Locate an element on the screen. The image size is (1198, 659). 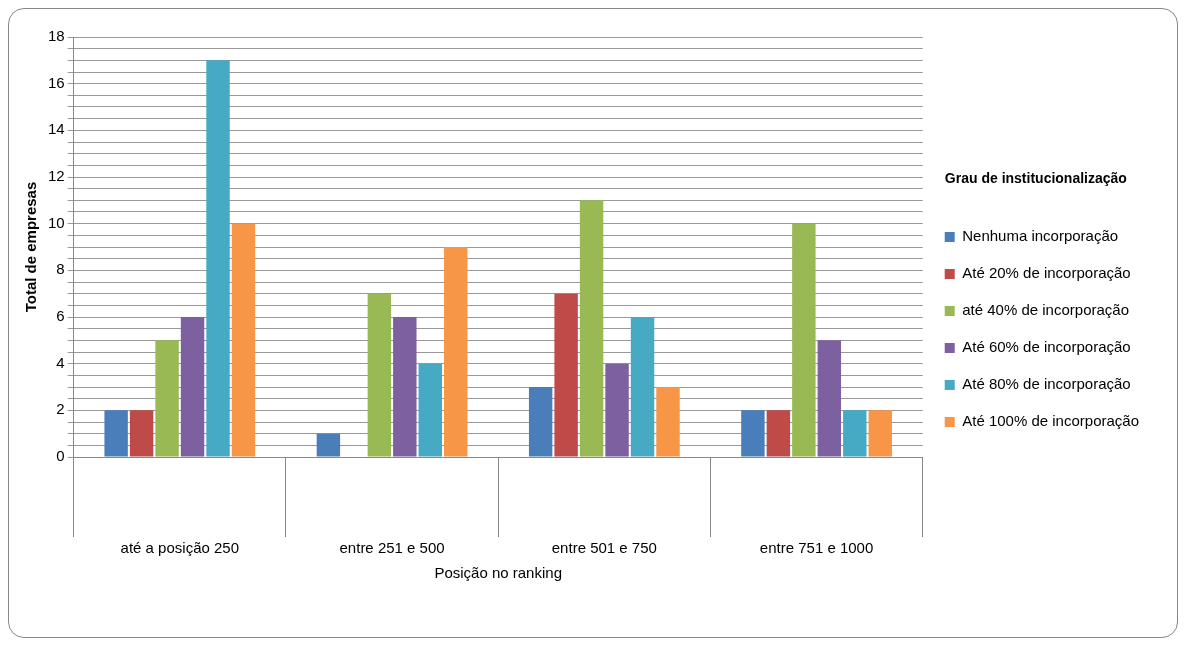
y-tick-label: 6 is located at coordinates (60, 316).